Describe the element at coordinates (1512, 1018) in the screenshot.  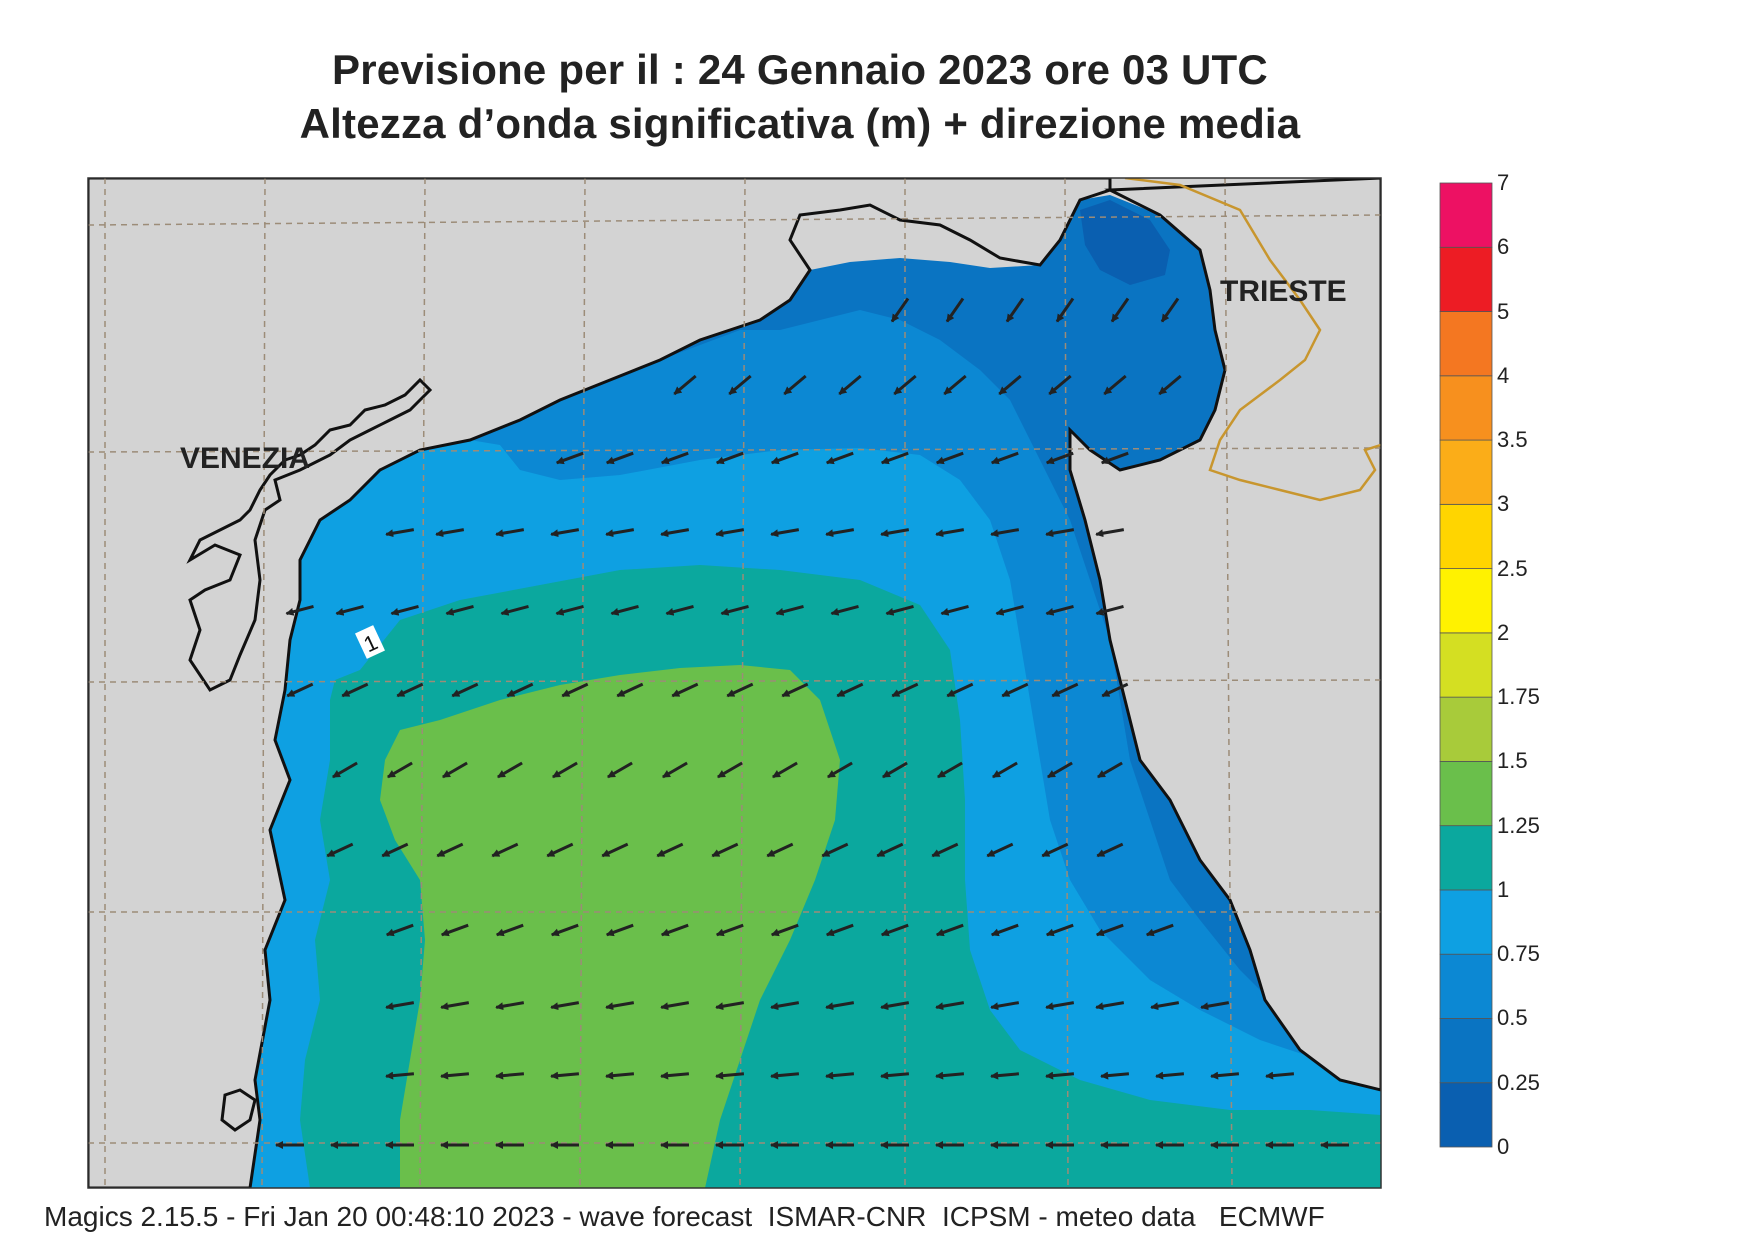
I see `colorbar-tick-label: 0.5` at that location.